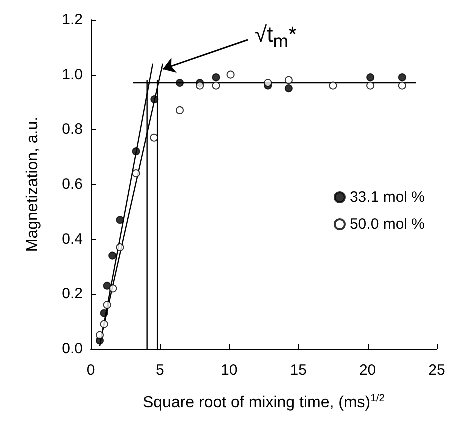  Describe the element at coordinates (388, 224) in the screenshot. I see `legend-label: 50.0 mol %` at that location.